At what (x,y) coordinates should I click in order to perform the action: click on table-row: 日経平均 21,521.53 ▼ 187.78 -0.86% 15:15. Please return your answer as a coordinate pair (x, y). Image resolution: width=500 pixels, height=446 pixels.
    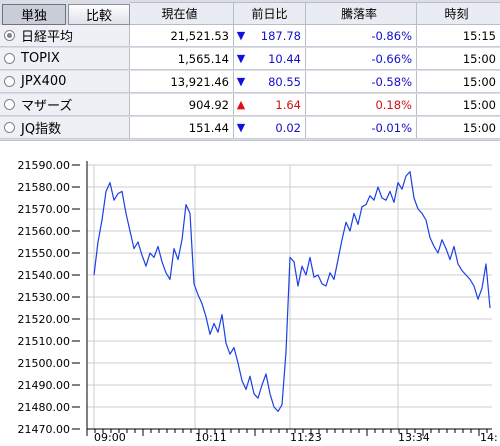
    Looking at the image, I should click on (250, 36).